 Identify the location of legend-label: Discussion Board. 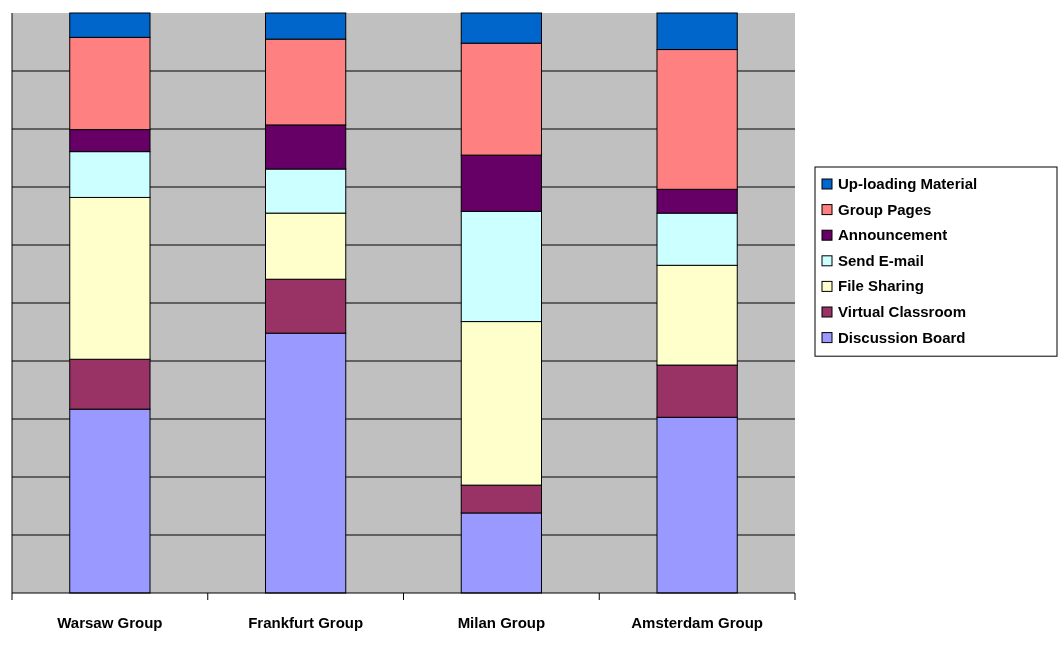
(902, 337).